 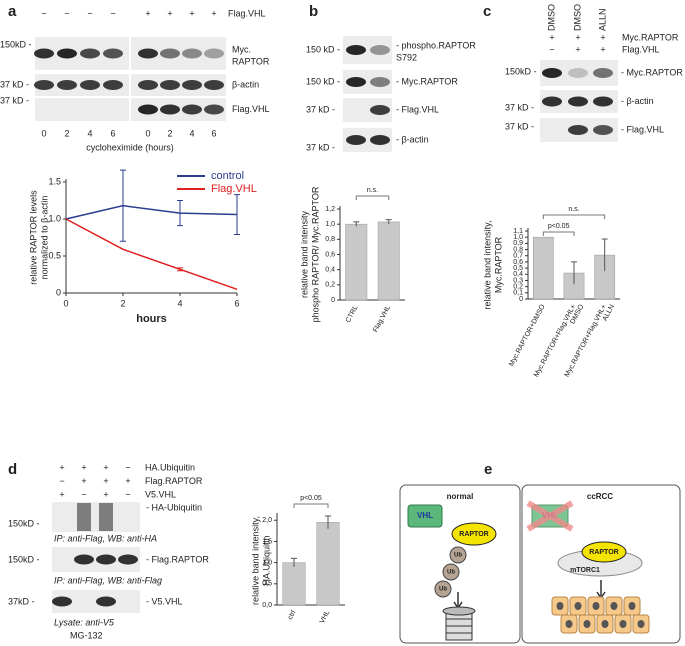 What do you see at coordinates (106, 517) in the screenshot?
I see `smear` at bounding box center [106, 517].